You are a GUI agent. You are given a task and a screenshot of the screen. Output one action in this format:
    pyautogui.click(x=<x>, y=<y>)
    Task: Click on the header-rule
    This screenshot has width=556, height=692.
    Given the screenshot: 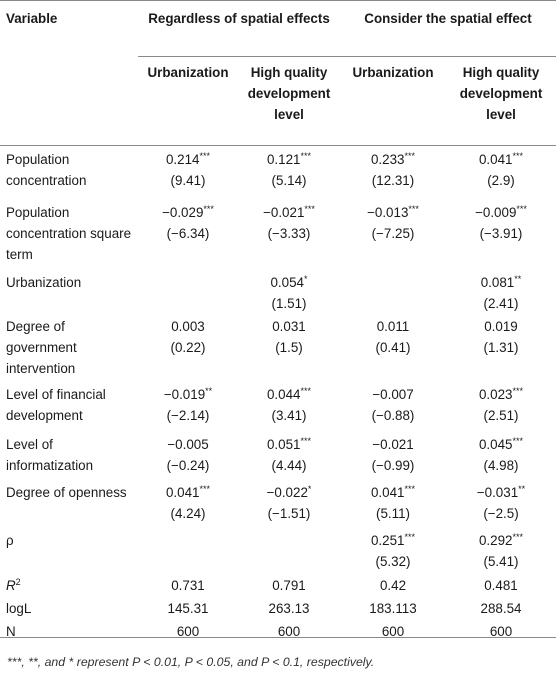 What is the action you would take?
    pyautogui.click(x=278, y=145)
    